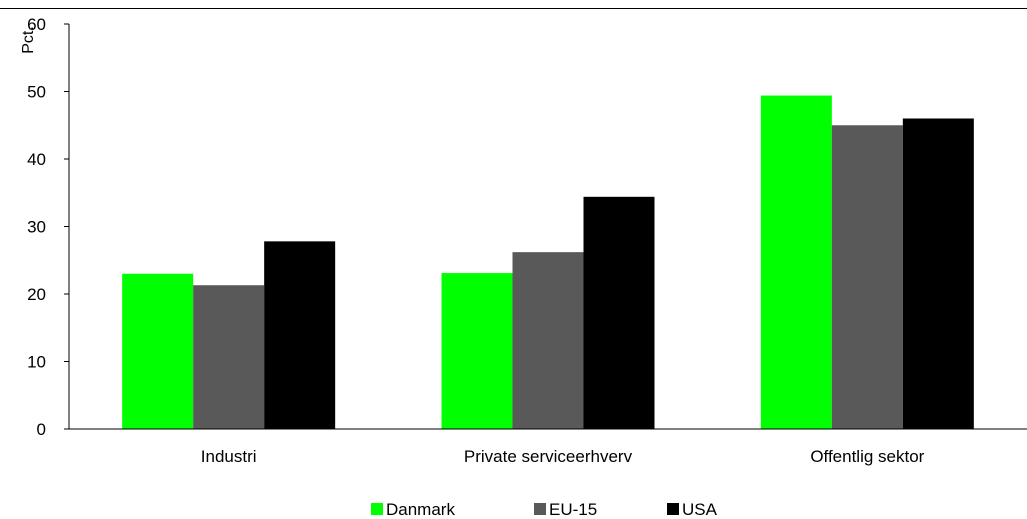 This screenshot has width=1027, height=519. Describe the element at coordinates (36, 294) in the screenshot. I see `y-tick-label: 20` at that location.